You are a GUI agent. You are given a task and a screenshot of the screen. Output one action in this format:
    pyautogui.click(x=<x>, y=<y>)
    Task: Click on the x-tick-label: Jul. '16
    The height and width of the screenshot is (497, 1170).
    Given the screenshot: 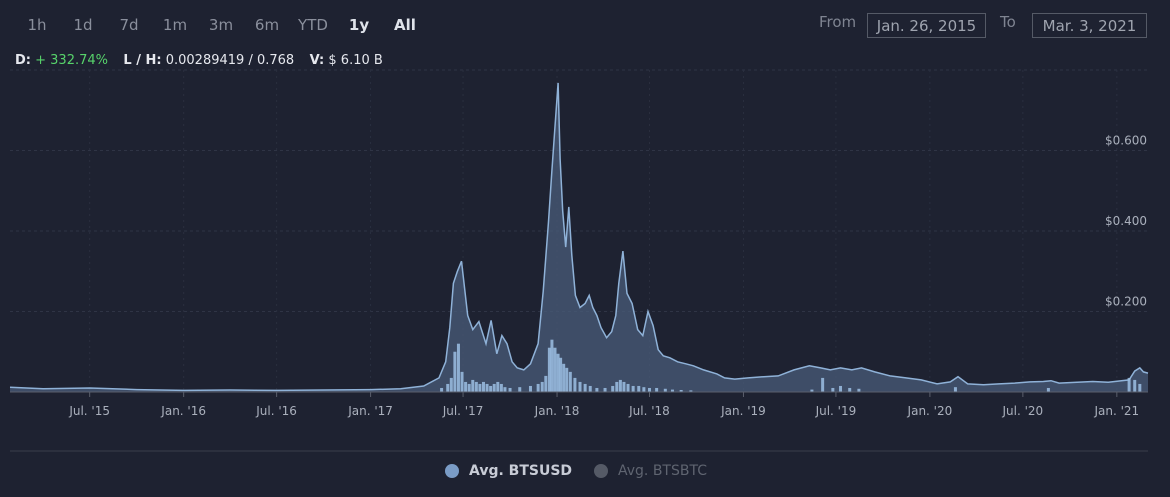 What is the action you would take?
    pyautogui.click(x=276, y=411)
    